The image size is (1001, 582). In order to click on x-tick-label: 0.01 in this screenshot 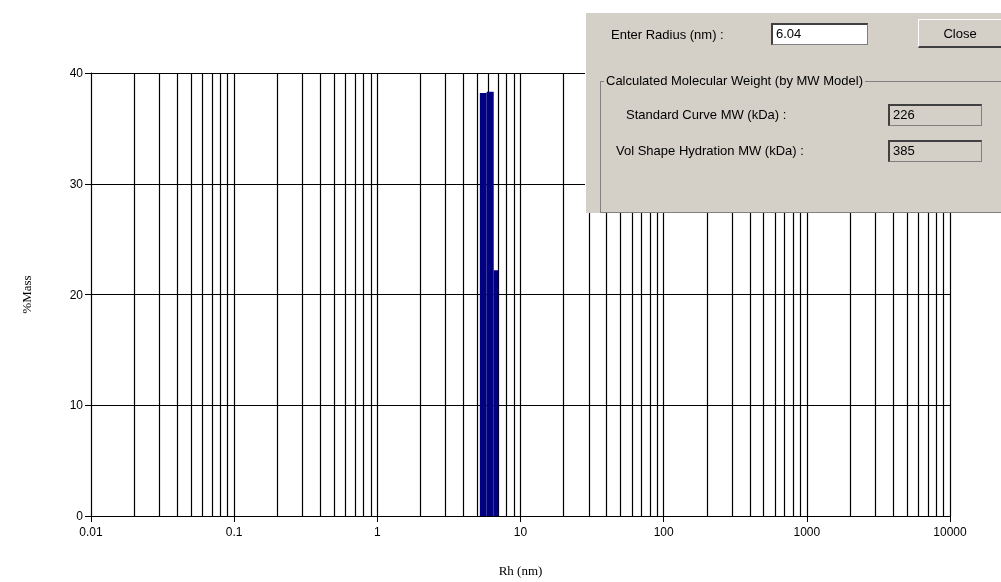, I will do `click(91, 532)`.